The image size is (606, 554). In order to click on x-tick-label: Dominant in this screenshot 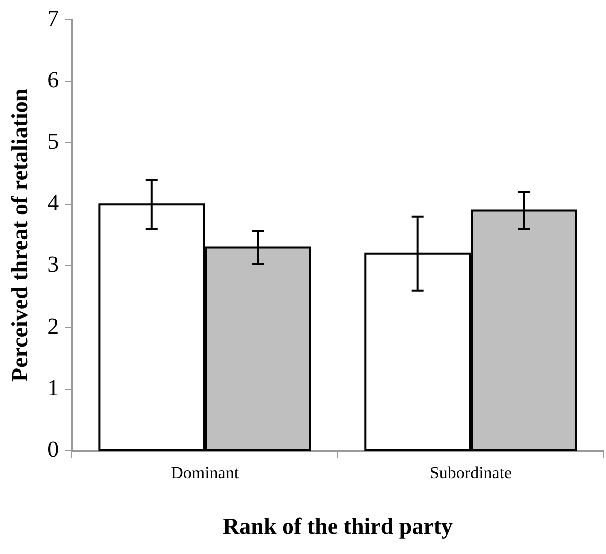, I will do `click(205, 473)`.